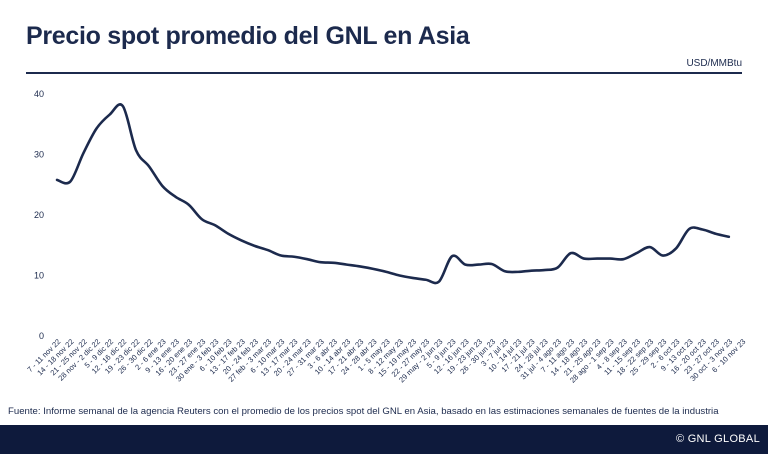 Image resolution: width=768 pixels, height=454 pixels. Describe the element at coordinates (41, 336) in the screenshot. I see `y-tick-label: 0` at that location.